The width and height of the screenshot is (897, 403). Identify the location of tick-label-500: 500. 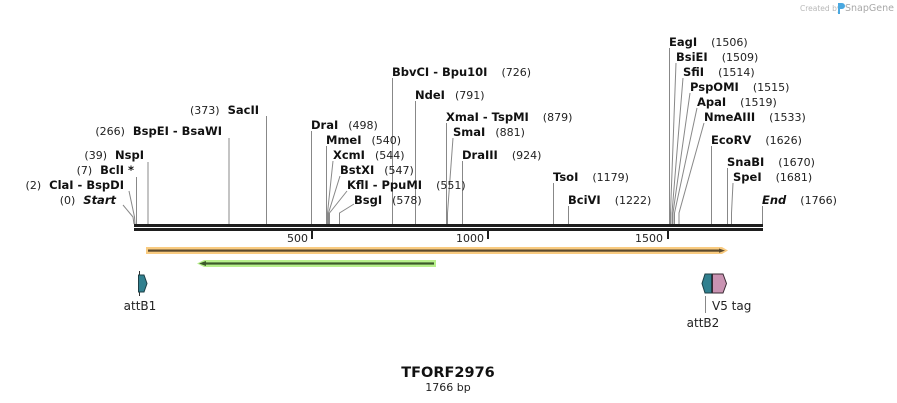
(297, 238).